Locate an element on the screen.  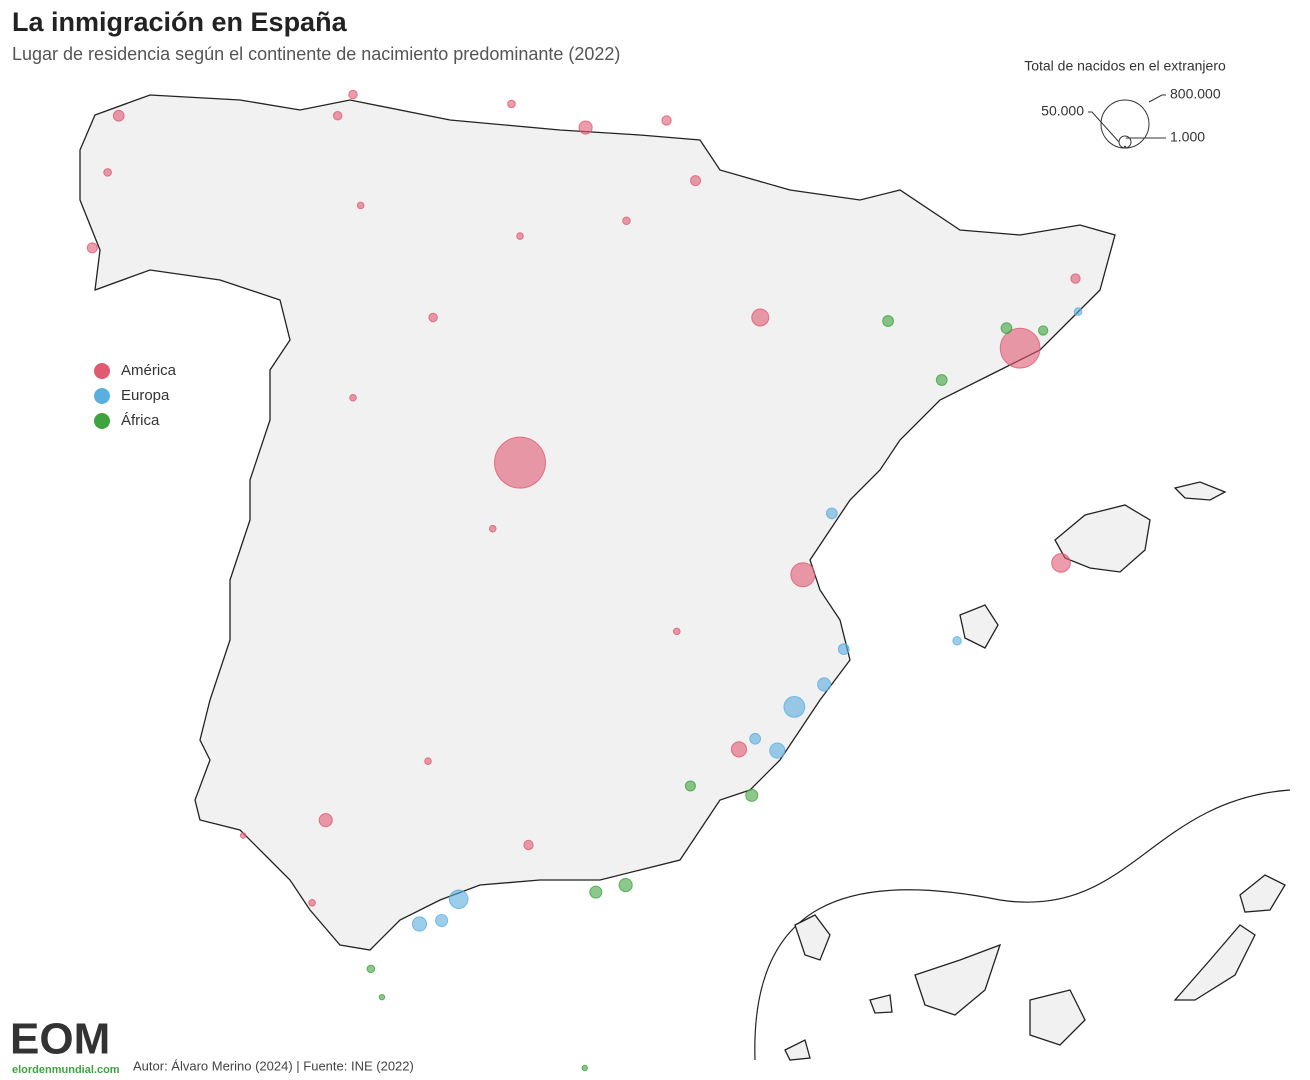
menorca is located at coordinates (1200, 491).